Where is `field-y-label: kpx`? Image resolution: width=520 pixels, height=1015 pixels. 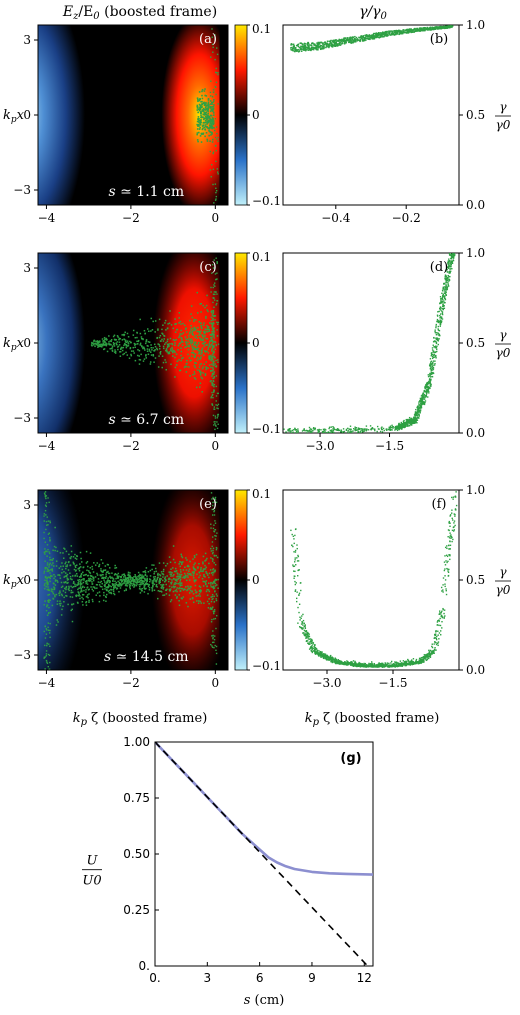 field-y-label: kpx is located at coordinates (14, 581).